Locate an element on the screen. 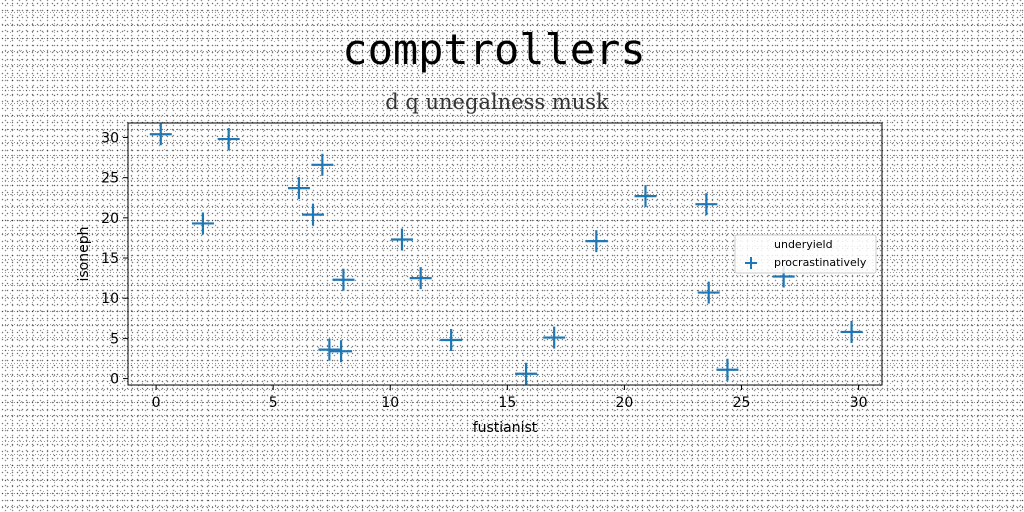 The height and width of the screenshot is (512, 1024). x-tick-label: 15 is located at coordinates (507, 403).